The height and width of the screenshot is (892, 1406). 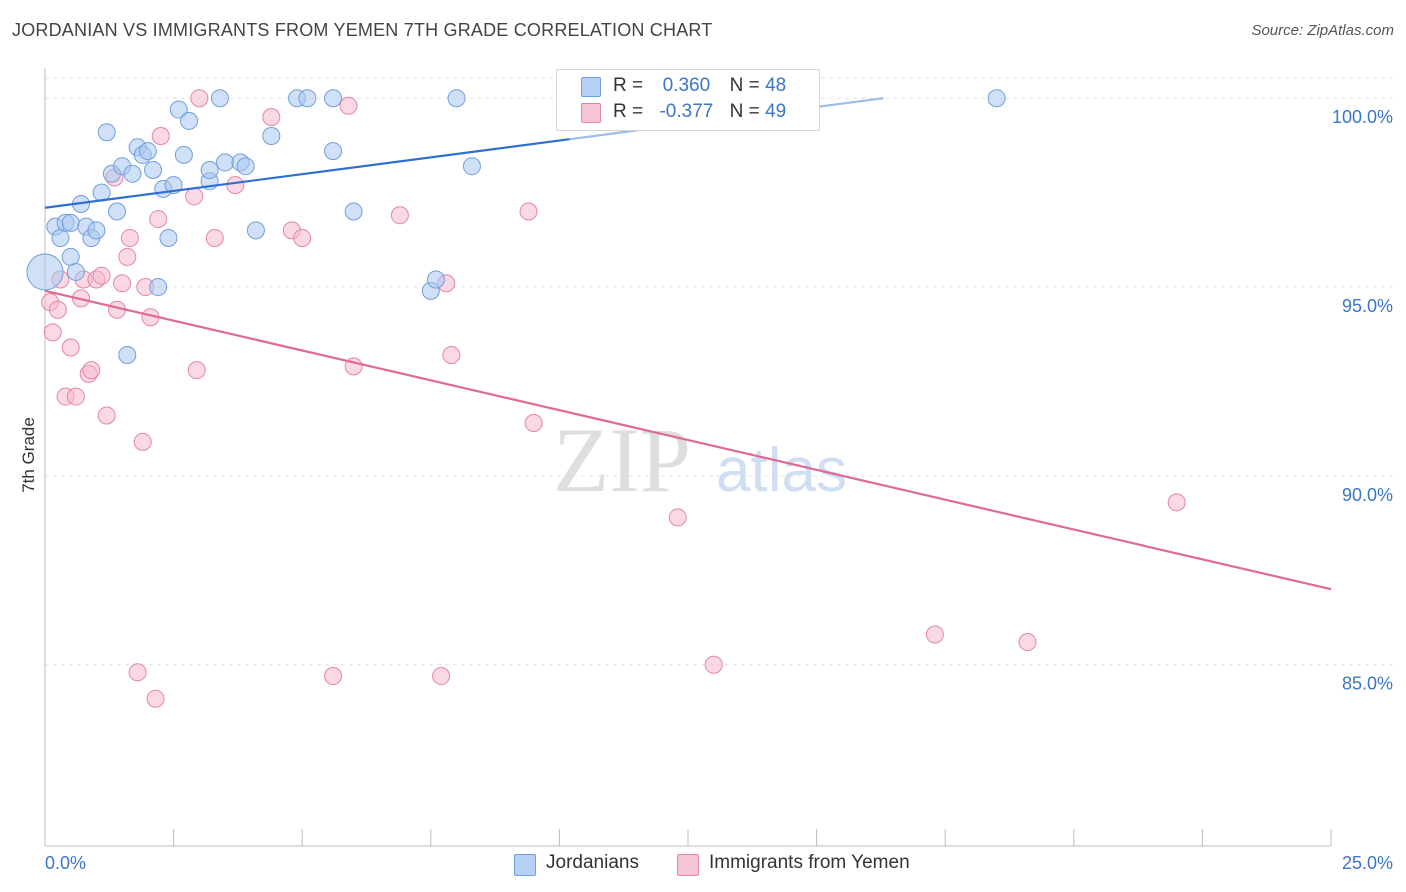 I want to click on legend-swatch-pink, so click(x=591, y=113).